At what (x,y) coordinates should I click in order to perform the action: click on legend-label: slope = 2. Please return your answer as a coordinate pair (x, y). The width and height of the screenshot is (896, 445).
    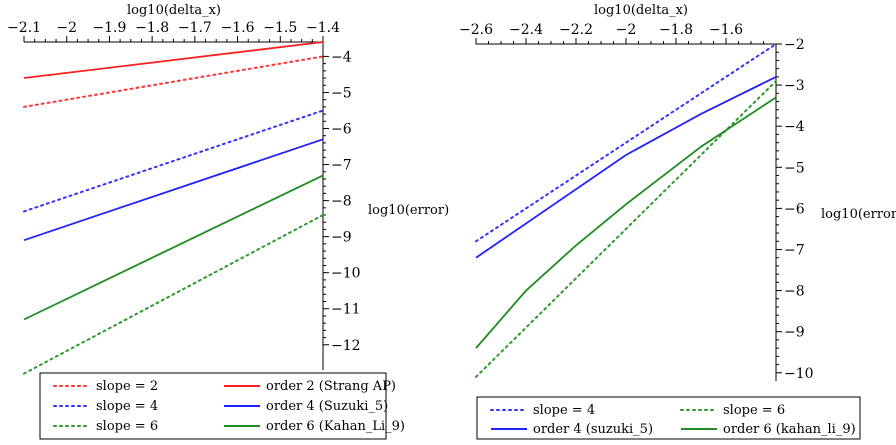
    Looking at the image, I should click on (127, 386).